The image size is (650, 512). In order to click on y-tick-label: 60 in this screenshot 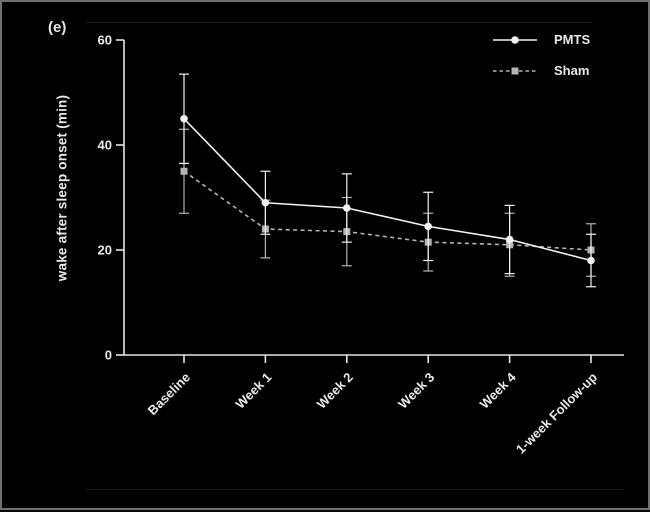, I will do `click(105, 40)`.